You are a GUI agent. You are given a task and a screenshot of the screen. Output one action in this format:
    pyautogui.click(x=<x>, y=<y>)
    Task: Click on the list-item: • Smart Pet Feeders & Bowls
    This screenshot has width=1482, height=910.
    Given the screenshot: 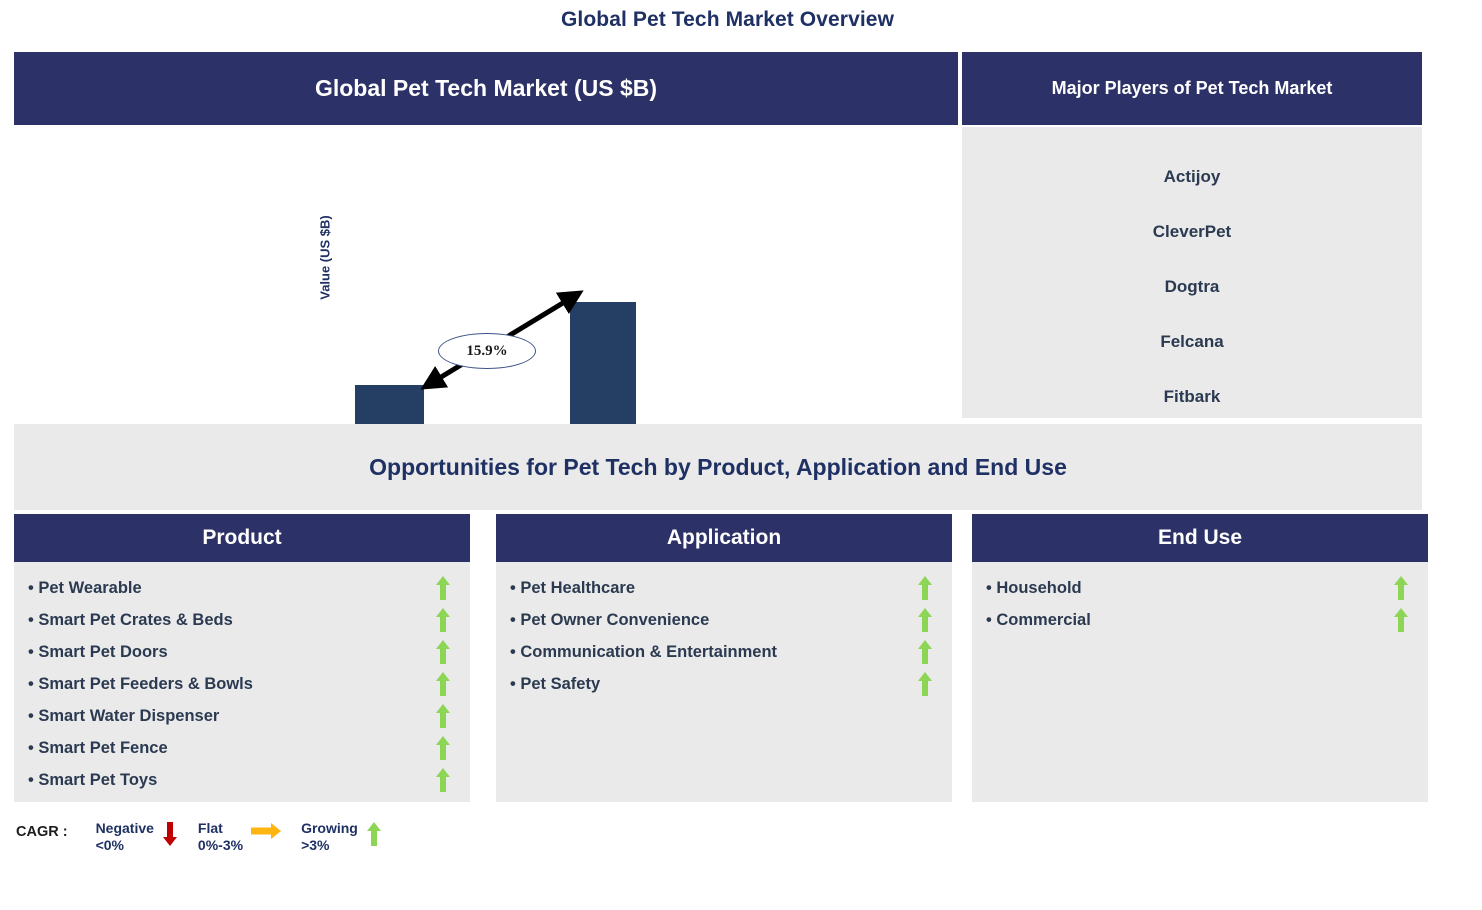 What is the action you would take?
    pyautogui.click(x=242, y=684)
    